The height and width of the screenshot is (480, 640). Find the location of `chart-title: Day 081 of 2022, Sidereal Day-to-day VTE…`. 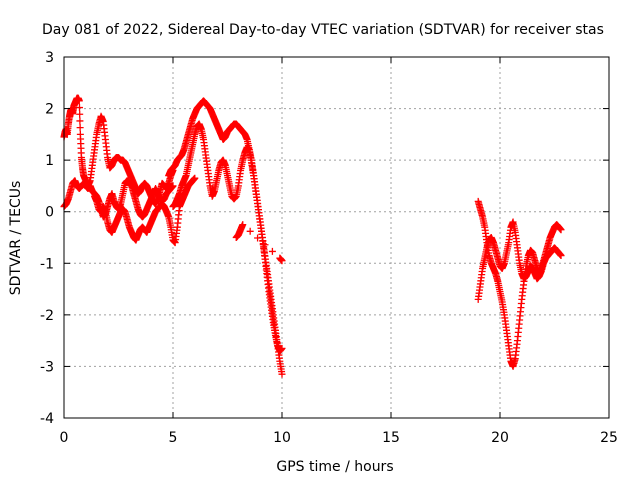

chart-title: Day 081 of 2022, Sidereal Day-to-day VTE… is located at coordinates (323, 30).